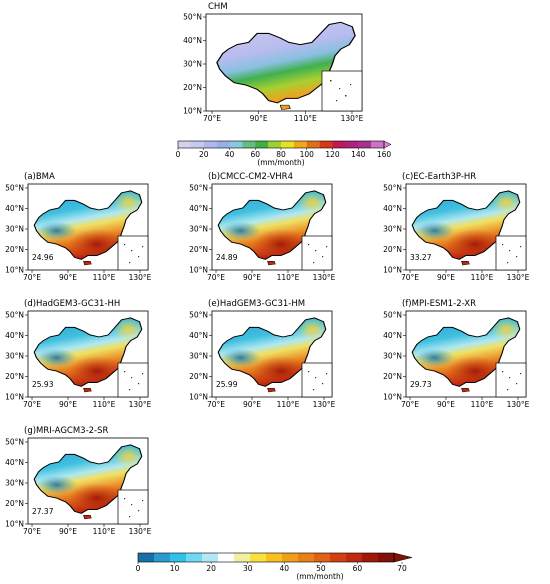 The image size is (550, 584). What do you see at coordinates (255, 154) in the screenshot?
I see `chm-colorbar-tick-label: 60` at bounding box center [255, 154].